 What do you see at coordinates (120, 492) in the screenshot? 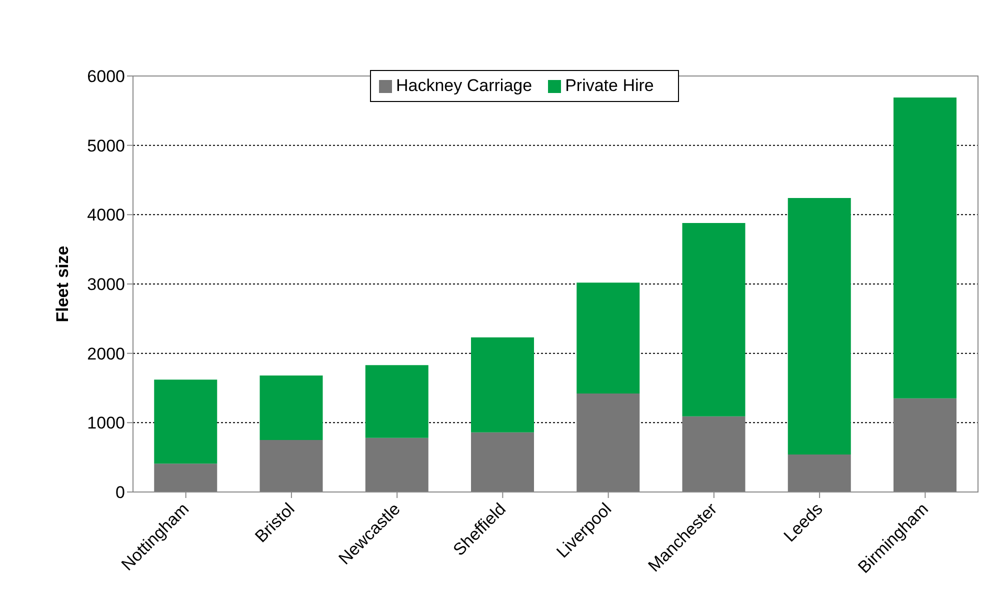
I see `y-tick-label: 0` at bounding box center [120, 492].